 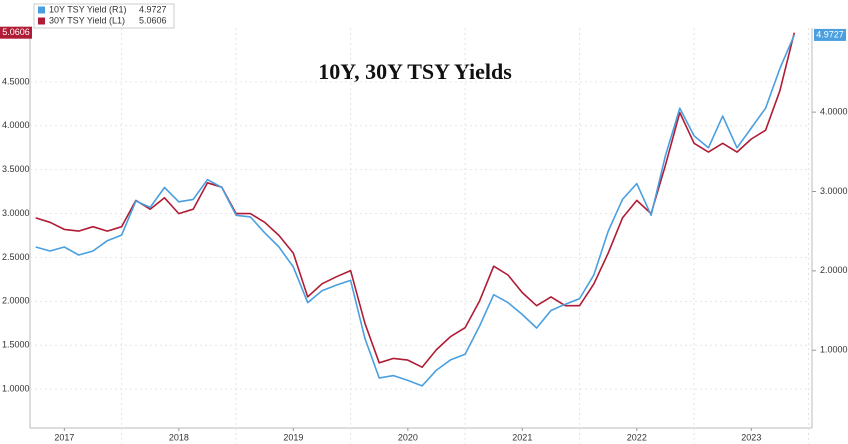 What do you see at coordinates (16, 81) in the screenshot?
I see `y-tick-label: 4.5000` at bounding box center [16, 81].